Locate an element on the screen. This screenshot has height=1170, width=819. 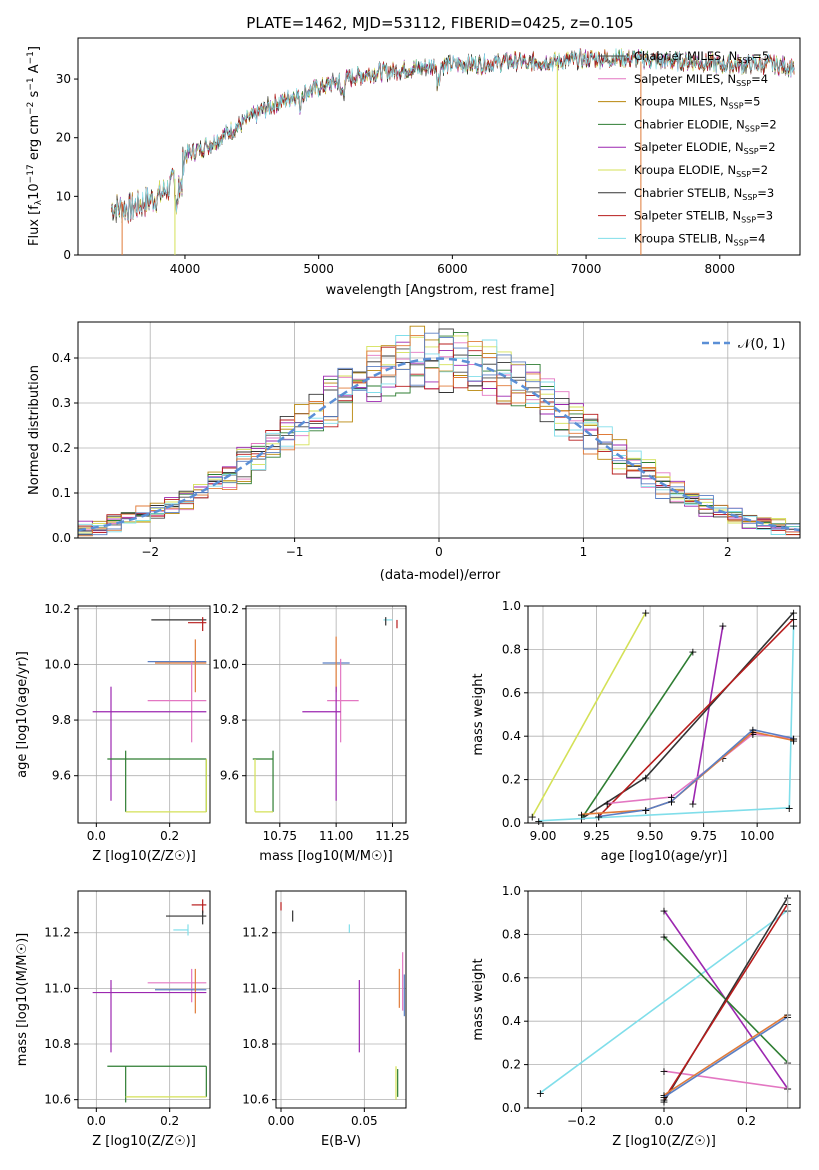
residuals-xtick-label: 0 is located at coordinates (439, 552).